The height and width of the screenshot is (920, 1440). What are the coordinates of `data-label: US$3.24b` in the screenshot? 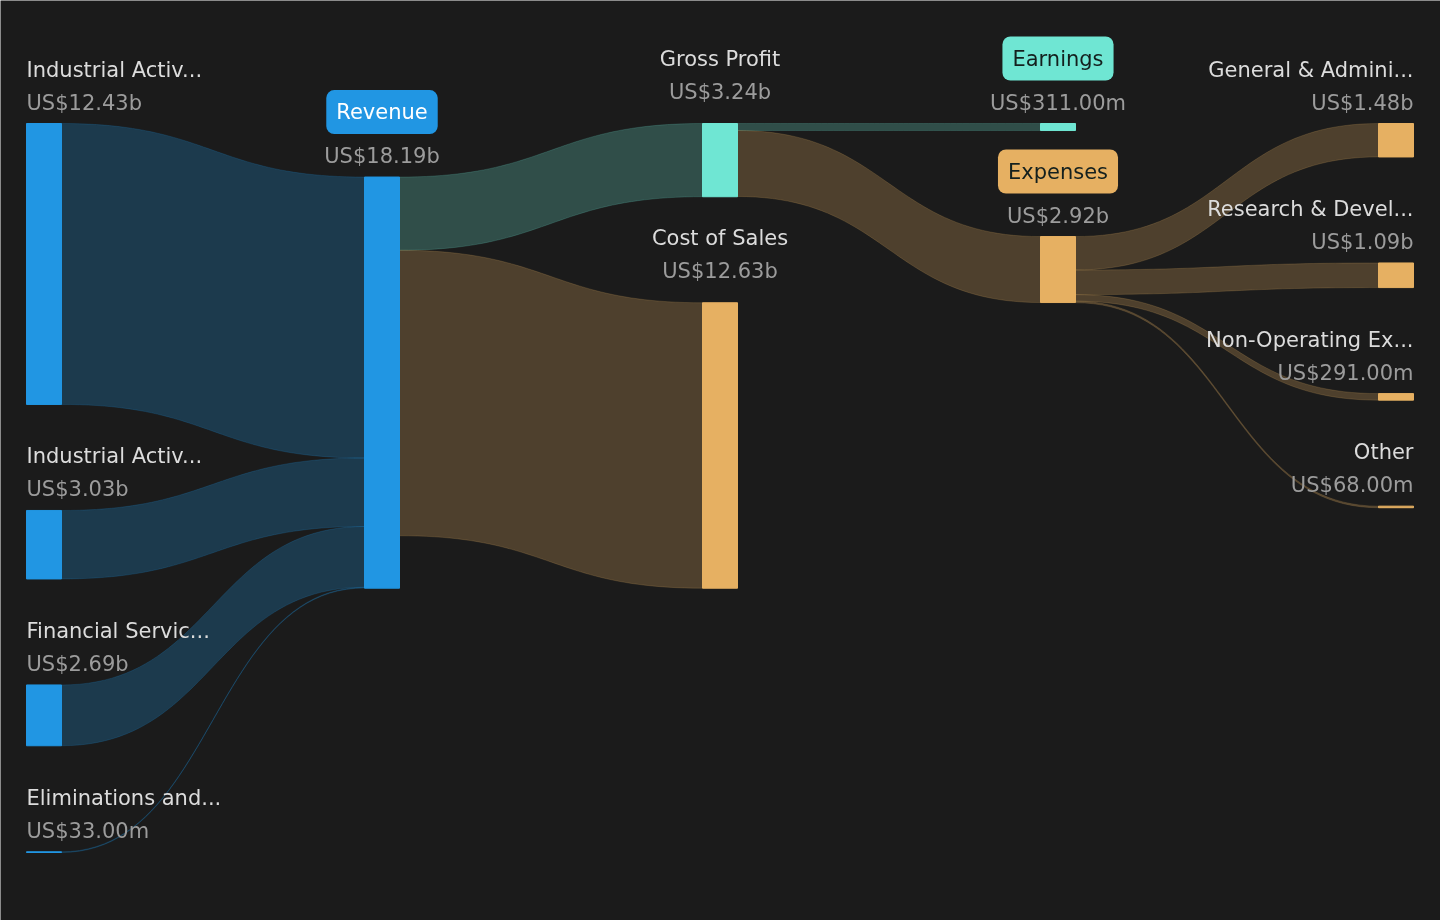 It's located at (720, 91).